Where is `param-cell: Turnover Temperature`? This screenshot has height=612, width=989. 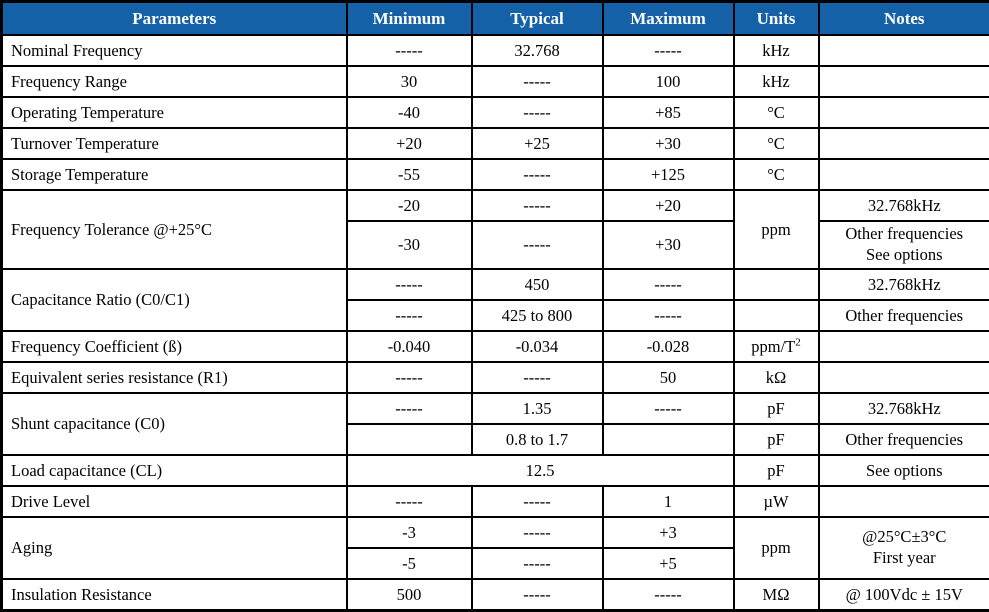
param-cell: Turnover Temperature is located at coordinates (174, 143).